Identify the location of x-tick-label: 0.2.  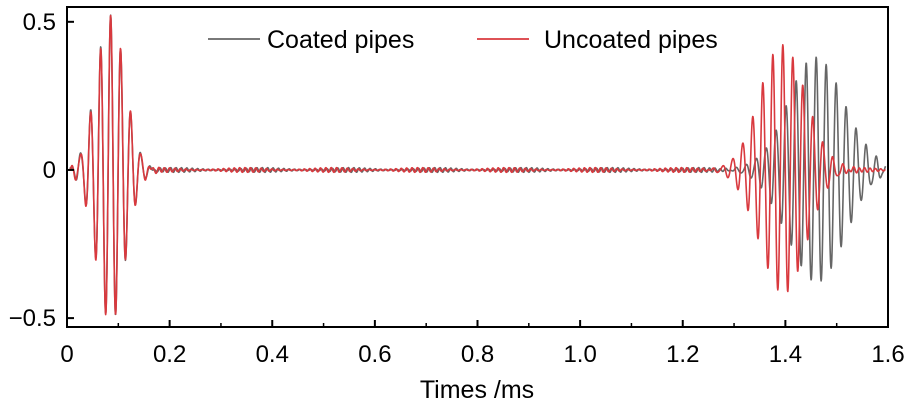
(169, 354).